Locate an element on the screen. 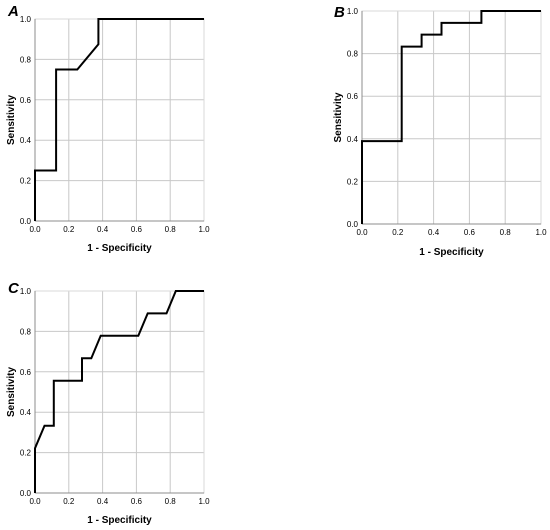 The height and width of the screenshot is (530, 550). panel-b-x-tick-label: 1.0 is located at coordinates (541, 232).